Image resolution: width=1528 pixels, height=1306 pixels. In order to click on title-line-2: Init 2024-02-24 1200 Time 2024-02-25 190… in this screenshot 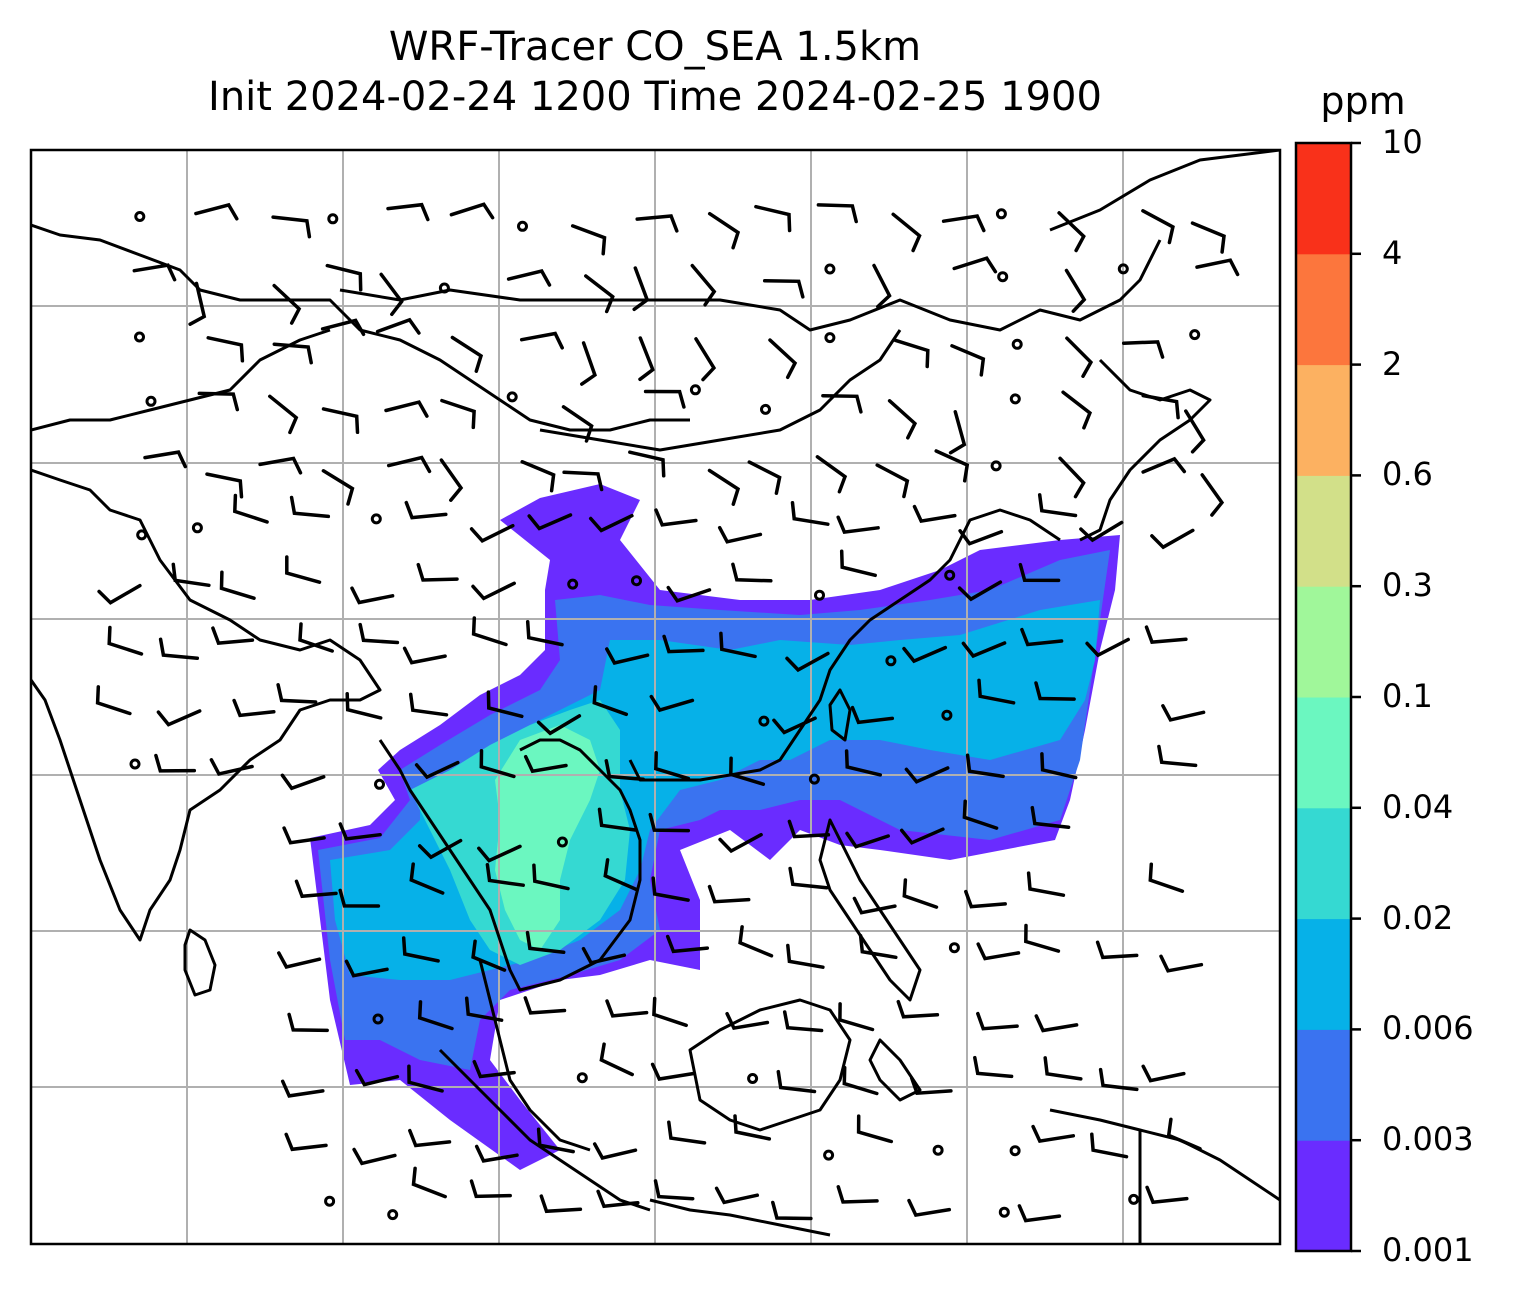, I will do `click(655, 97)`.